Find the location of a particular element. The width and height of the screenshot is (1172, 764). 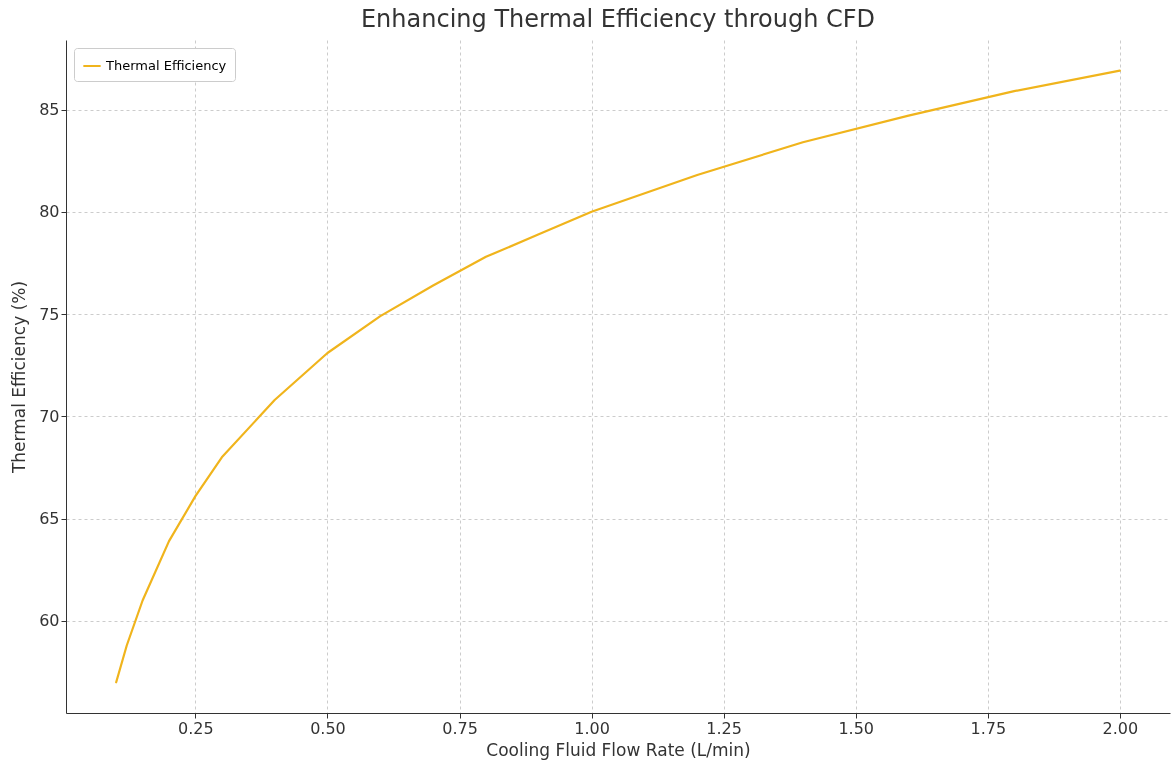

y-tick-label: 85 is located at coordinates (49, 110).